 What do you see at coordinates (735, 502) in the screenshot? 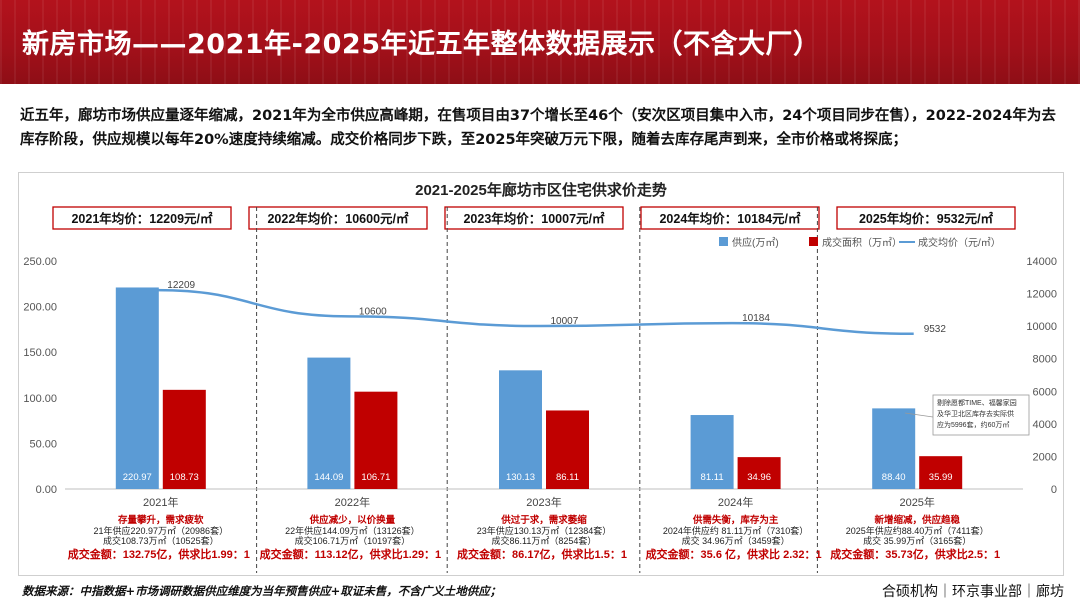
I see `category-label: 2024年` at bounding box center [735, 502].